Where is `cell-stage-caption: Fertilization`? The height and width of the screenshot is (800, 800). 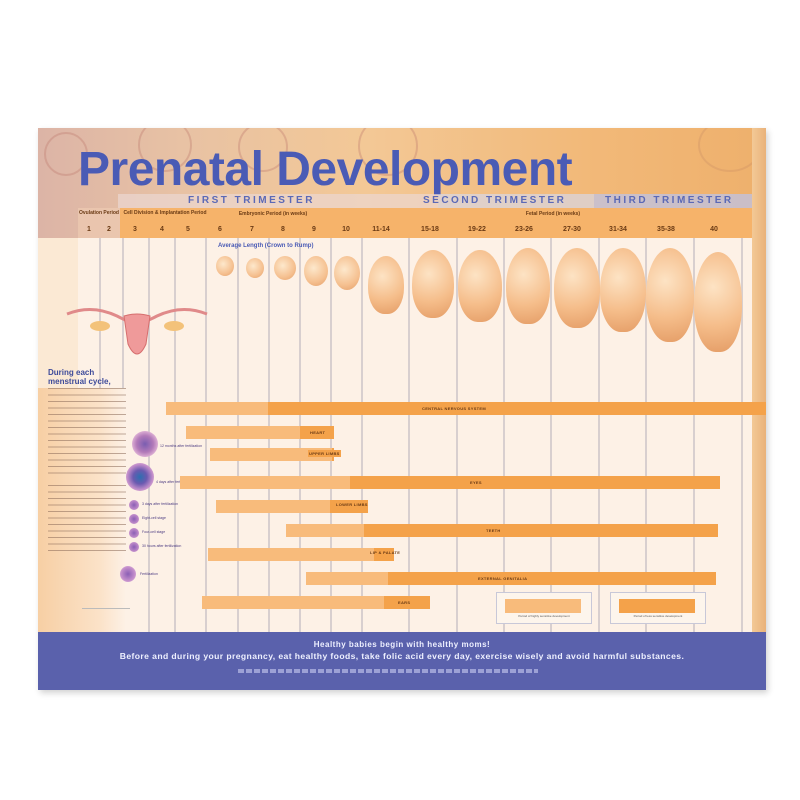
cell-stage-caption: Fertilization is located at coordinates (149, 574).